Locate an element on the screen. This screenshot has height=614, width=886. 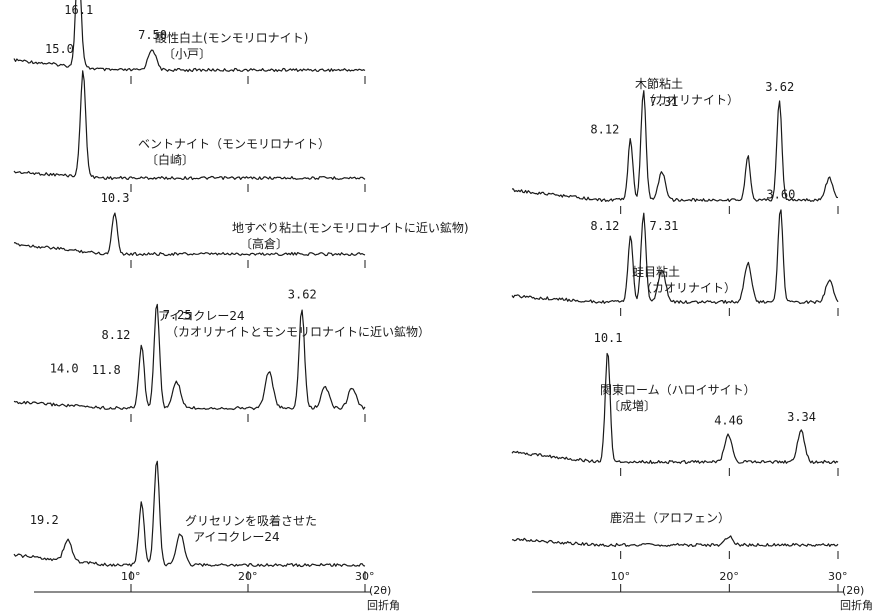
peak-label: 16.1 is located at coordinates (78, 10).